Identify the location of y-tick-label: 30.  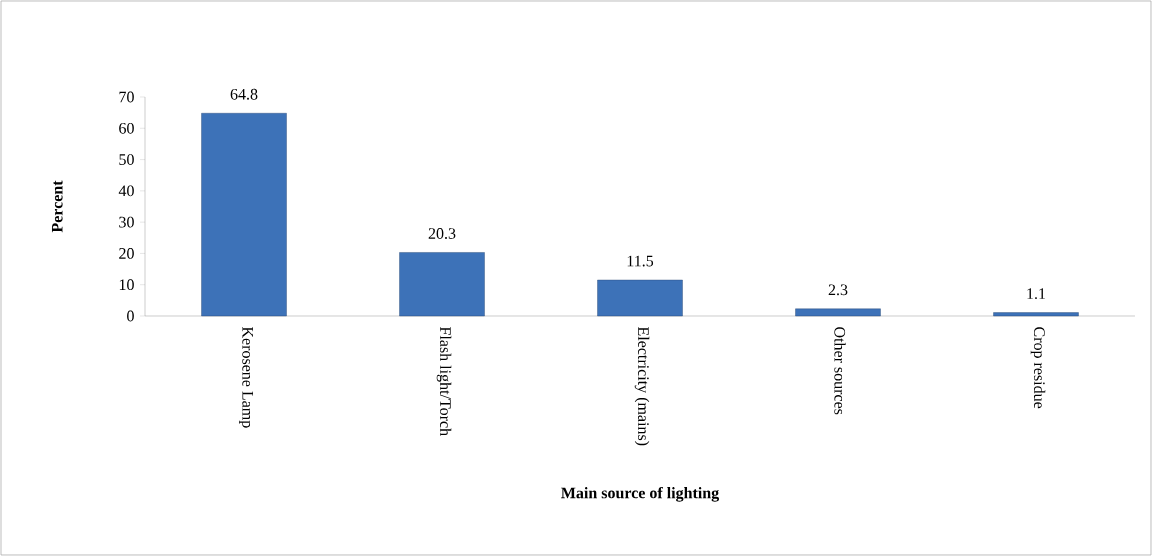
(126, 222).